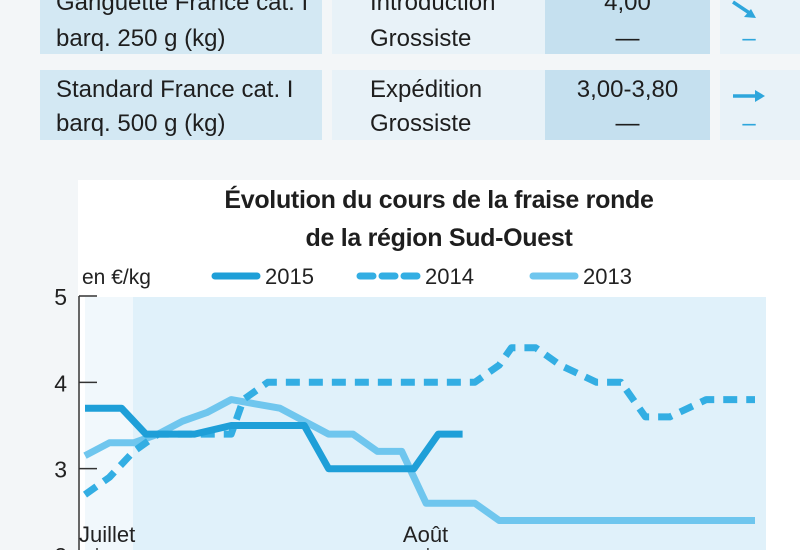 This screenshot has width=800, height=550. I want to click on product-pack: barq. 500 g (kg), so click(141, 123).